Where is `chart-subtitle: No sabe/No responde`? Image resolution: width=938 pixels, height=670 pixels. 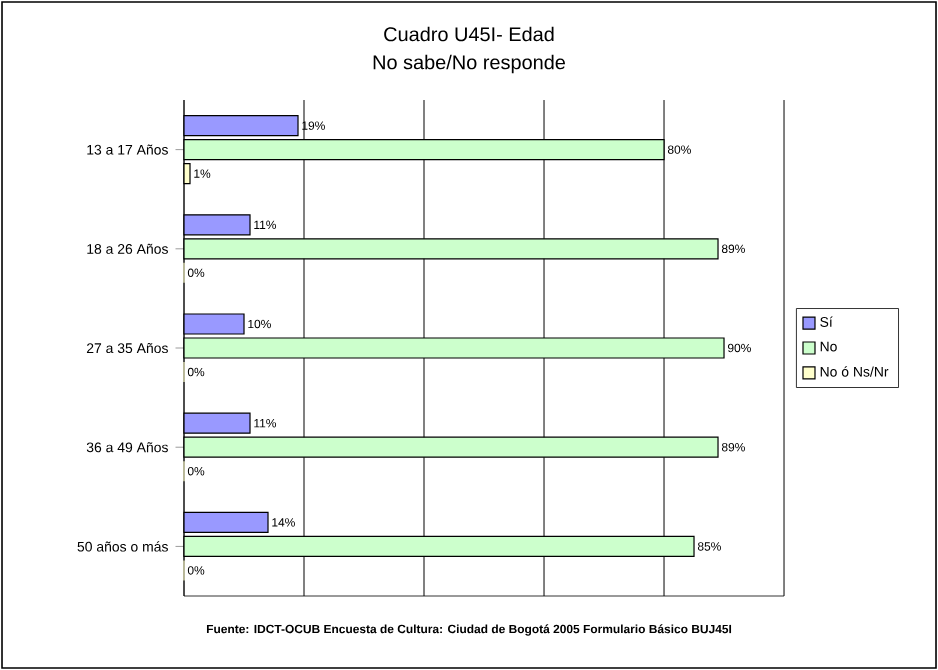 chart-subtitle: No sabe/No responde is located at coordinates (469, 64).